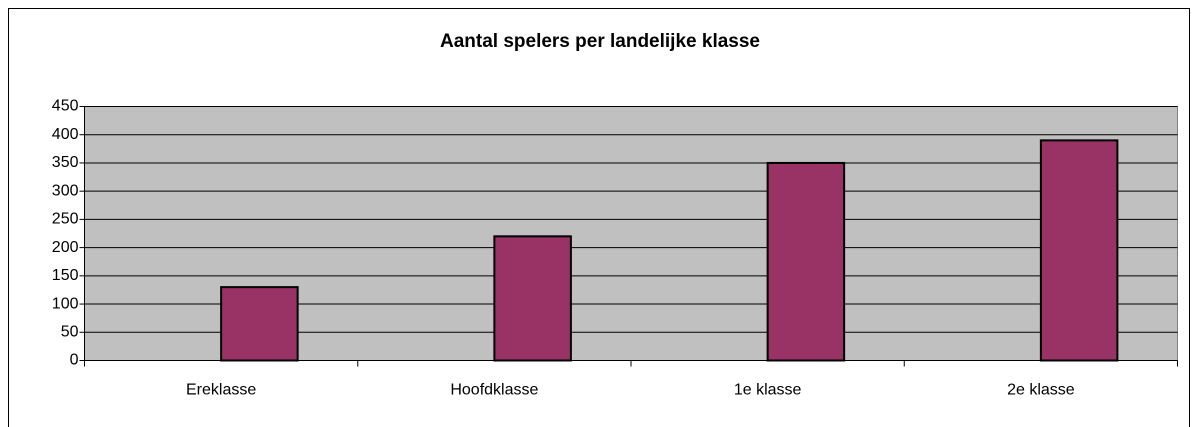 Image resolution: width=1197 pixels, height=427 pixels. Describe the element at coordinates (221, 390) in the screenshot. I see `x-tick-label: Ereklasse` at that location.